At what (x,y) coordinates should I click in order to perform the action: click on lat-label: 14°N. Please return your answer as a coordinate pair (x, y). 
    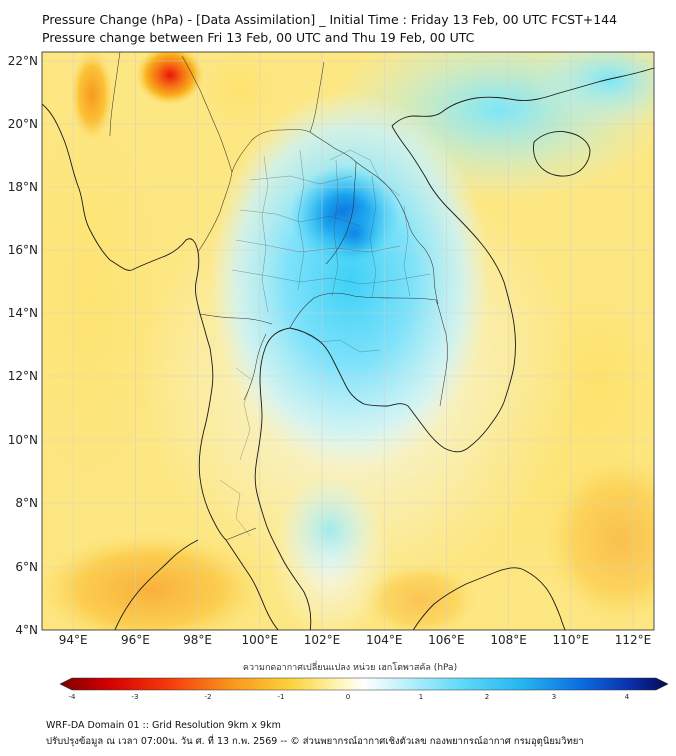
    Looking at the image, I should click on (23, 313).